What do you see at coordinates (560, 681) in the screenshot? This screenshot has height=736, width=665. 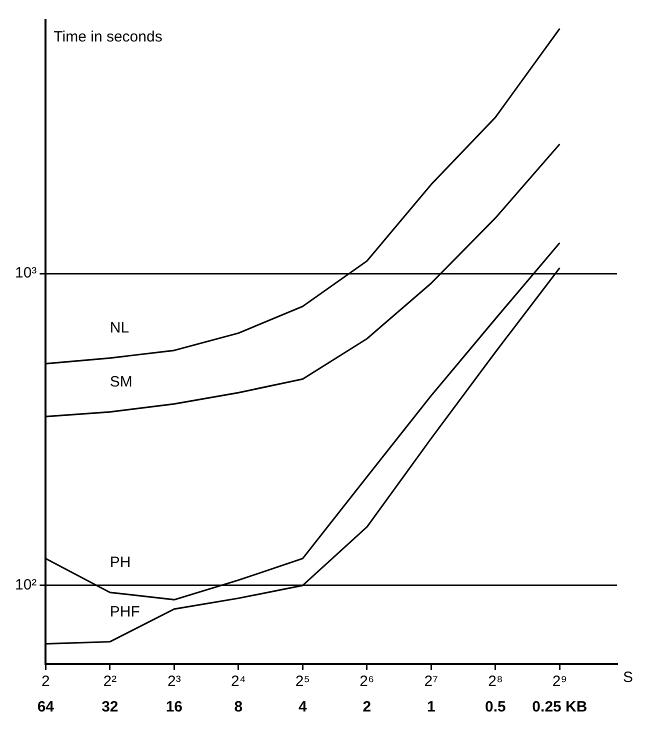 I see `x-tick-label: 2⁹` at bounding box center [560, 681].